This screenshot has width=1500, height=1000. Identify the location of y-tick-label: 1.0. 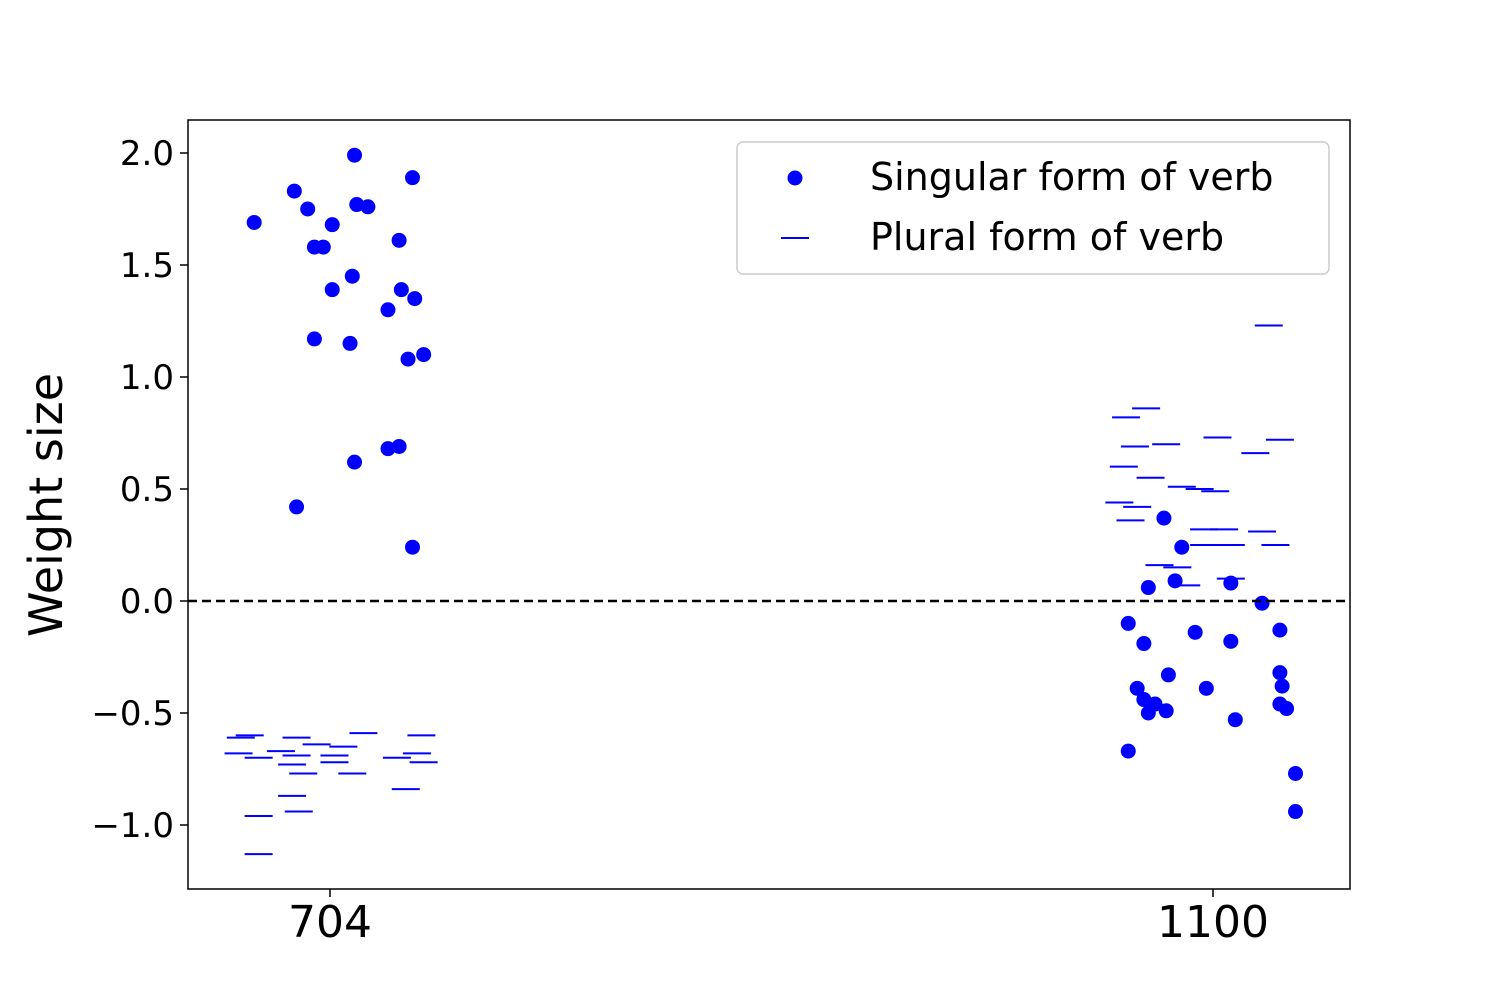
(147, 378).